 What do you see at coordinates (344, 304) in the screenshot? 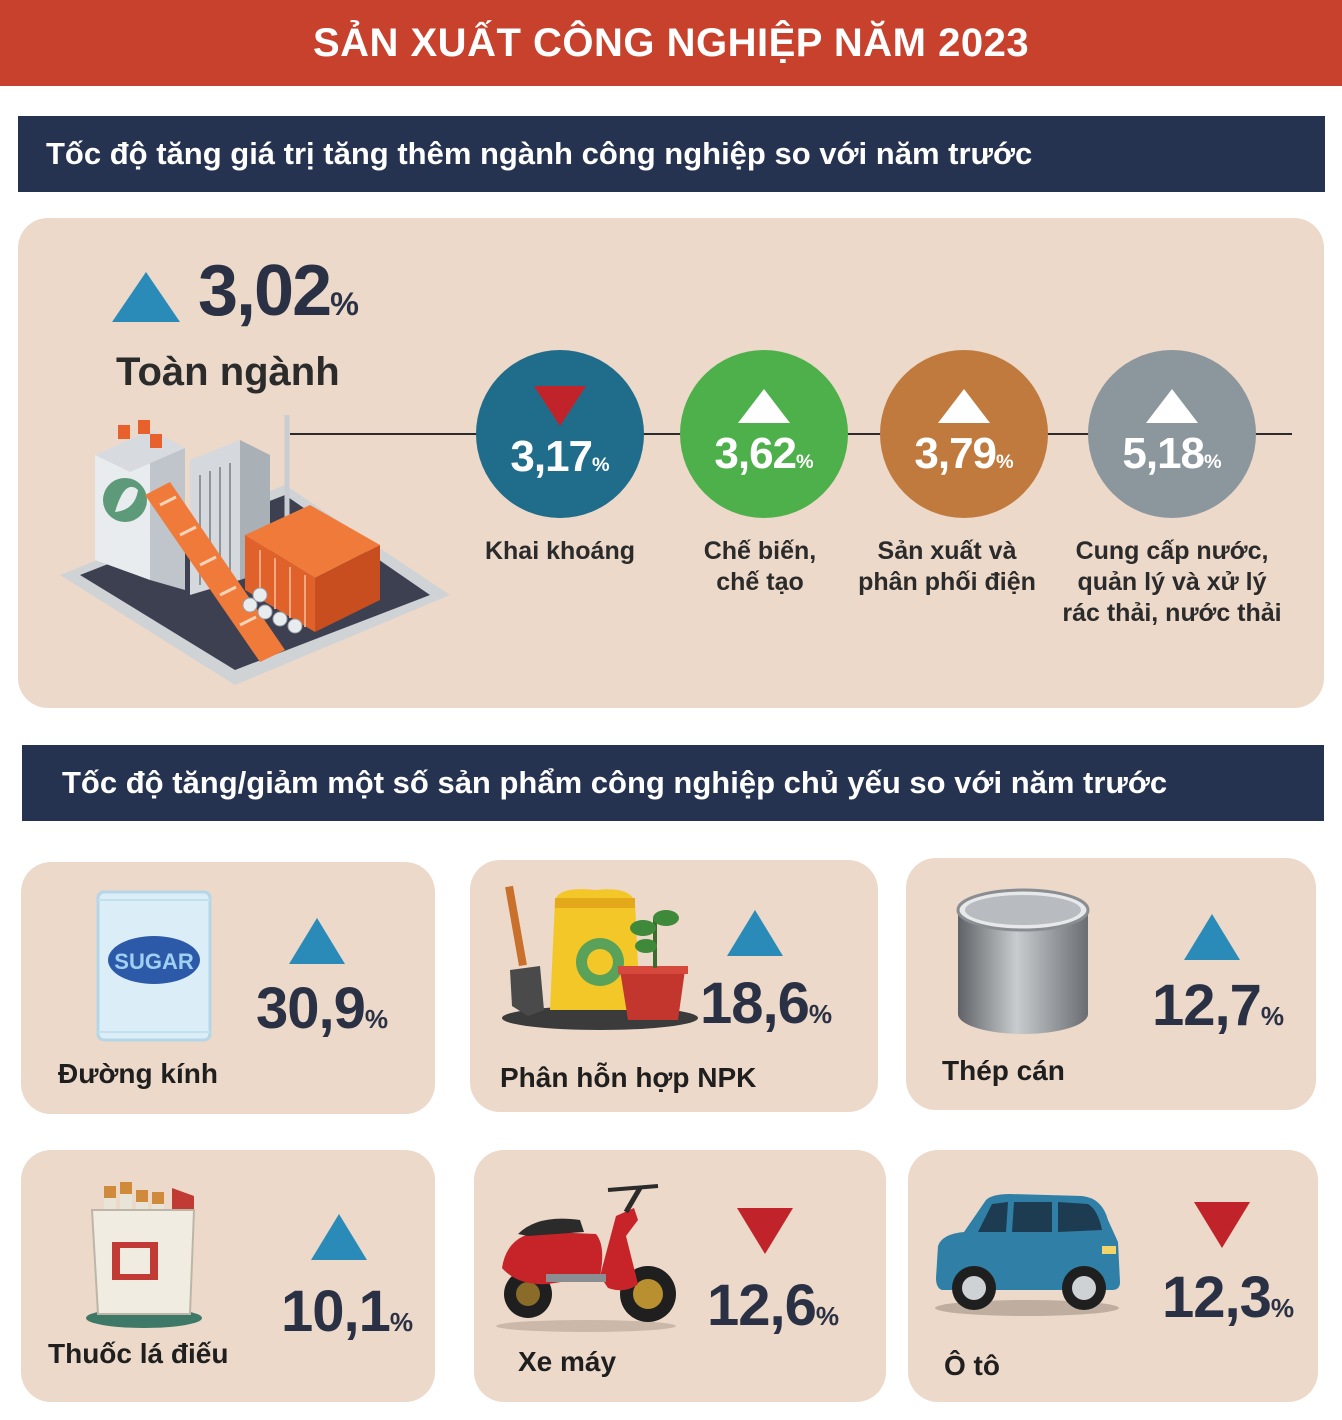
I see `overall-unit: %` at bounding box center [344, 304].